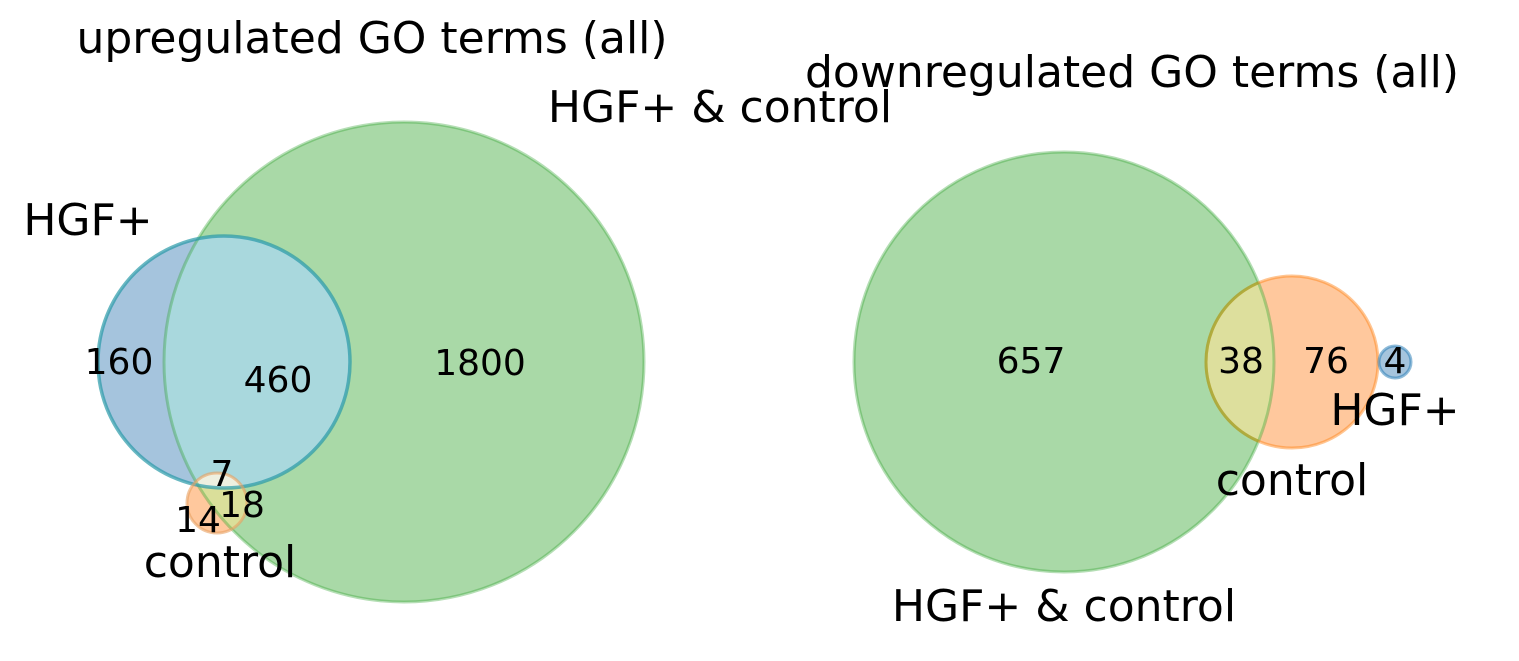  Describe the element at coordinates (1031, 361) in the screenshot. I see `region-count-both-only-down: 657` at that location.